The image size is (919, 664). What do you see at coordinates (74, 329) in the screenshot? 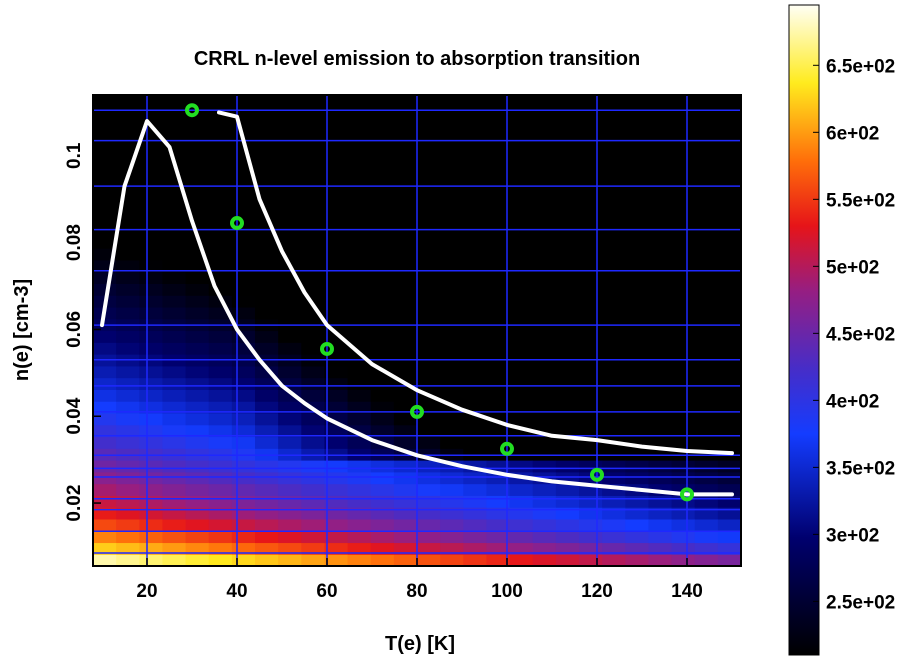
I see `y-tick-label: 0.06` at bounding box center [74, 329].